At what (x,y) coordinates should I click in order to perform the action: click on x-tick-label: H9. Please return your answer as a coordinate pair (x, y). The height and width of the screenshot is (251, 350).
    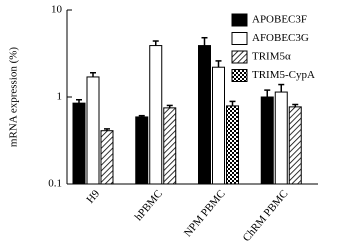
    Looking at the image, I should click on (93, 196).